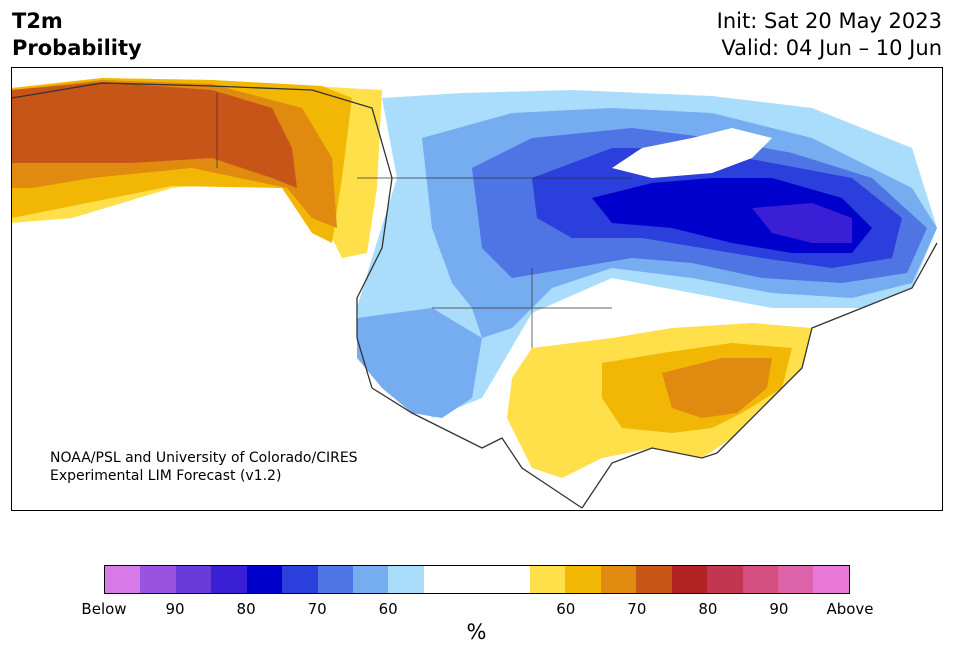  What do you see at coordinates (104, 609) in the screenshot?
I see `colorbar-tick-label: Below` at bounding box center [104, 609].